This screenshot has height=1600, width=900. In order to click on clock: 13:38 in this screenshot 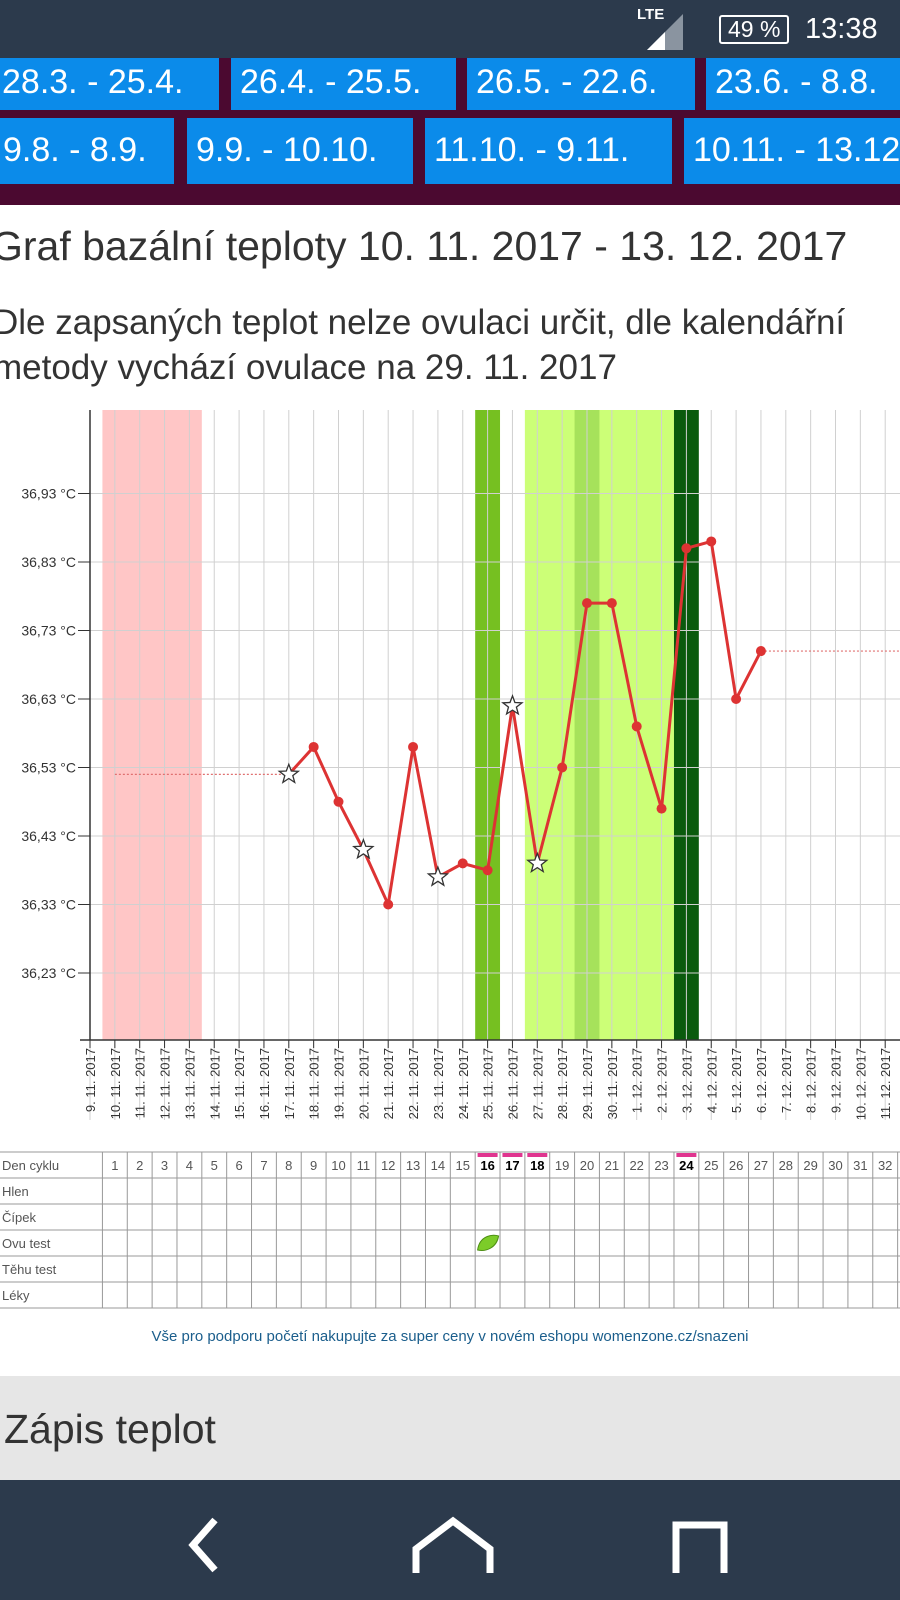, I will do `click(841, 29)`.